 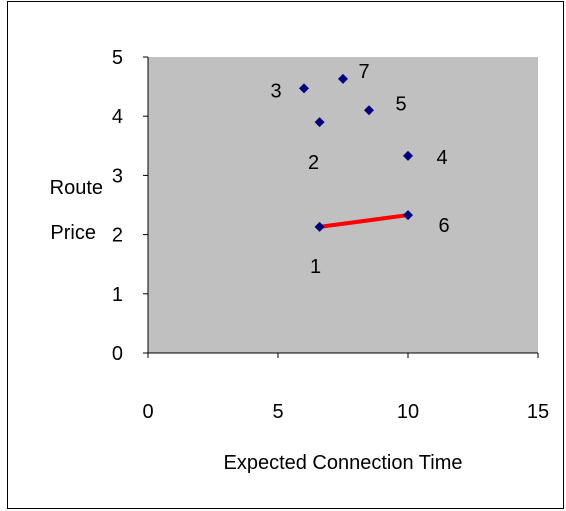 What do you see at coordinates (275, 91) in the screenshot?
I see `point-label-3: 3` at bounding box center [275, 91].